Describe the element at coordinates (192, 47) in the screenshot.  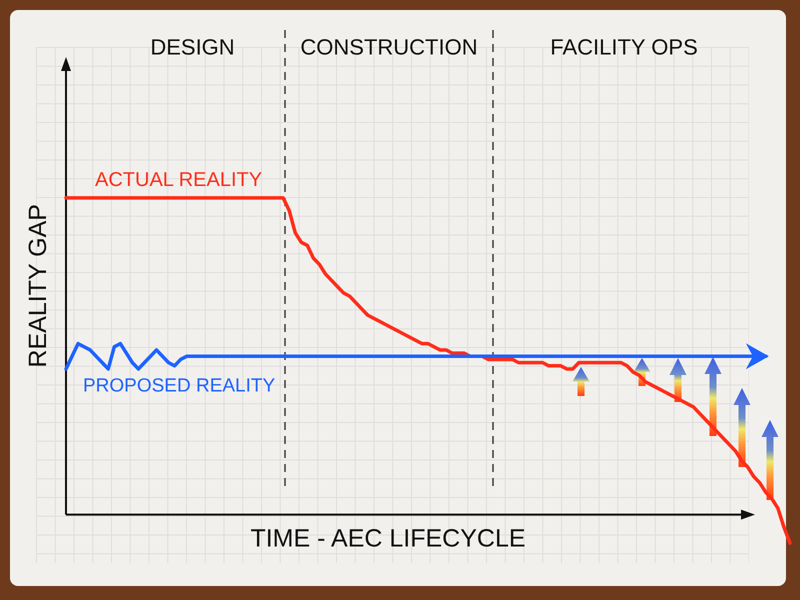
I see `text: DESIGN` at that location.